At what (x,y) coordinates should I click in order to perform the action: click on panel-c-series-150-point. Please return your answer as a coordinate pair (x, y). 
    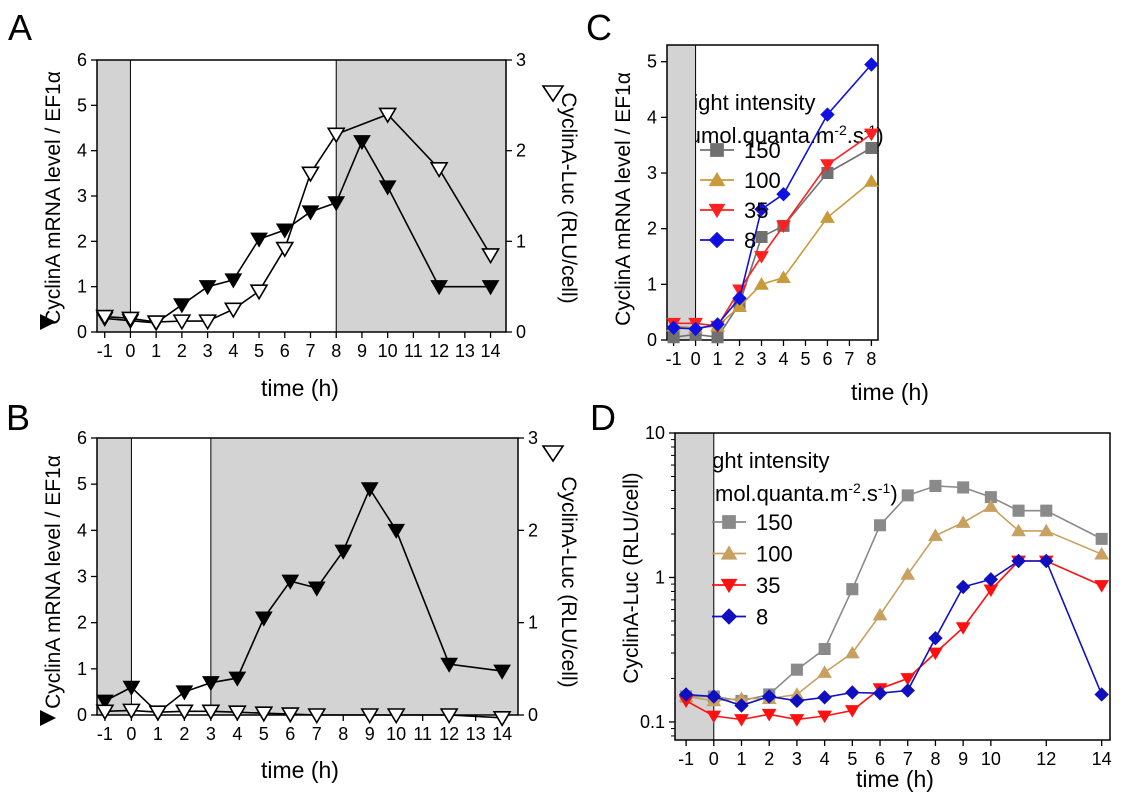
    Looking at the image, I should click on (717, 337).